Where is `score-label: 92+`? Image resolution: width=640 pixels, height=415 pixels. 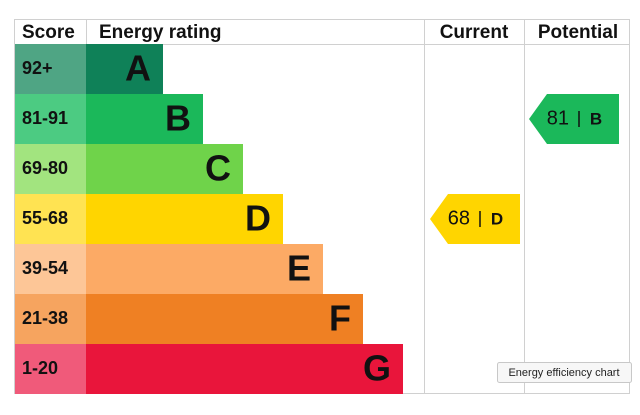 score-label: 92+ is located at coordinates (37, 68).